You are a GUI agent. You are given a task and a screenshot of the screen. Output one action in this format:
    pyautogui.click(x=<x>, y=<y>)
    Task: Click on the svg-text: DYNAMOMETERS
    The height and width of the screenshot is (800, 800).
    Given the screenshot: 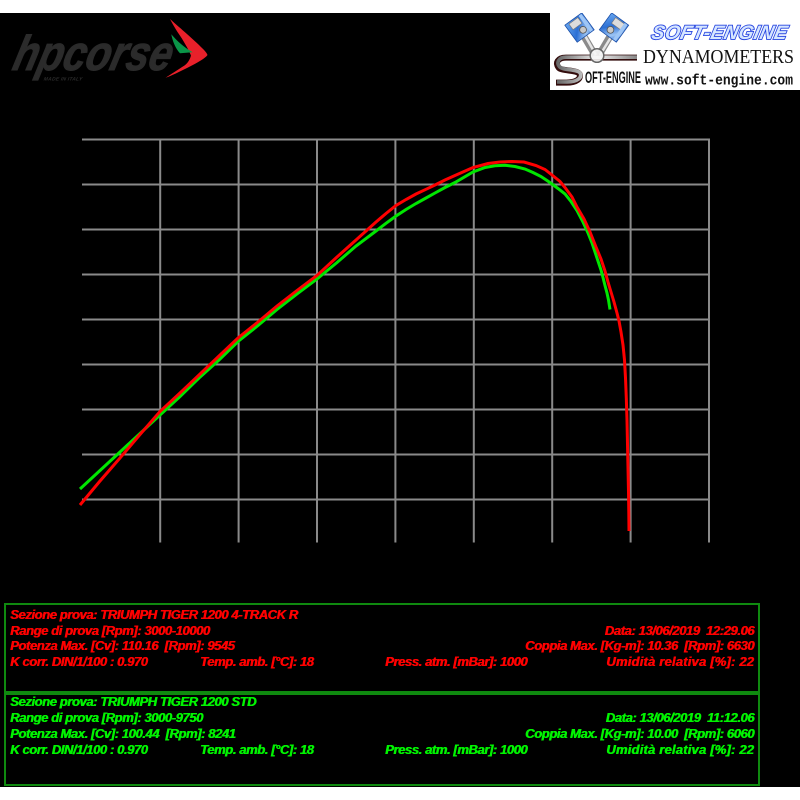 What is the action you would take?
    pyautogui.click(x=718, y=57)
    